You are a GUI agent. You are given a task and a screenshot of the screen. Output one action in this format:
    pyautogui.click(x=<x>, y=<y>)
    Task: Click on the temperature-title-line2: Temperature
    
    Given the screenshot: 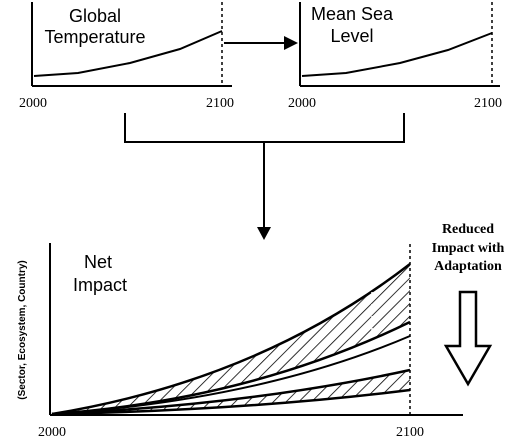 What is the action you would take?
    pyautogui.click(x=94, y=37)
    